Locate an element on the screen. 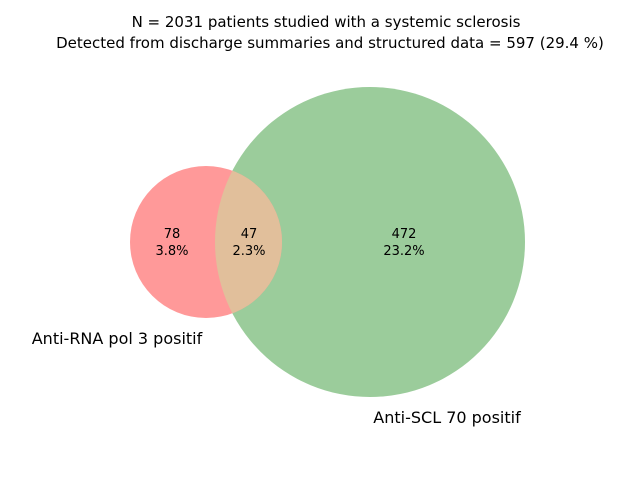 The width and height of the screenshot is (640, 480). both-count: 47 is located at coordinates (249, 234).